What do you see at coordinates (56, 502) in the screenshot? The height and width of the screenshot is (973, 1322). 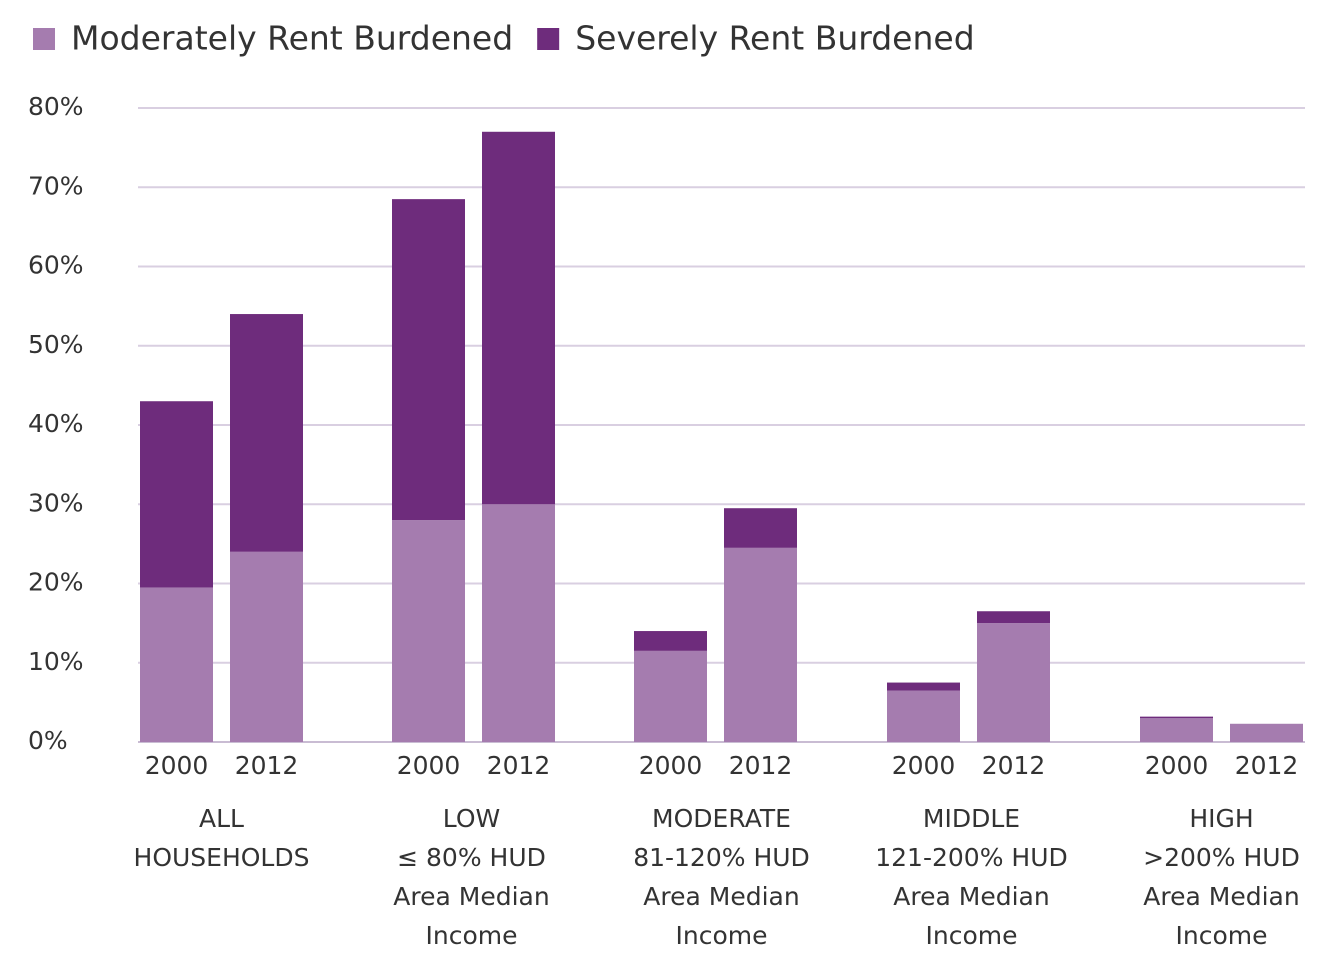 I see `y-tick-label: 30%` at bounding box center [56, 502].